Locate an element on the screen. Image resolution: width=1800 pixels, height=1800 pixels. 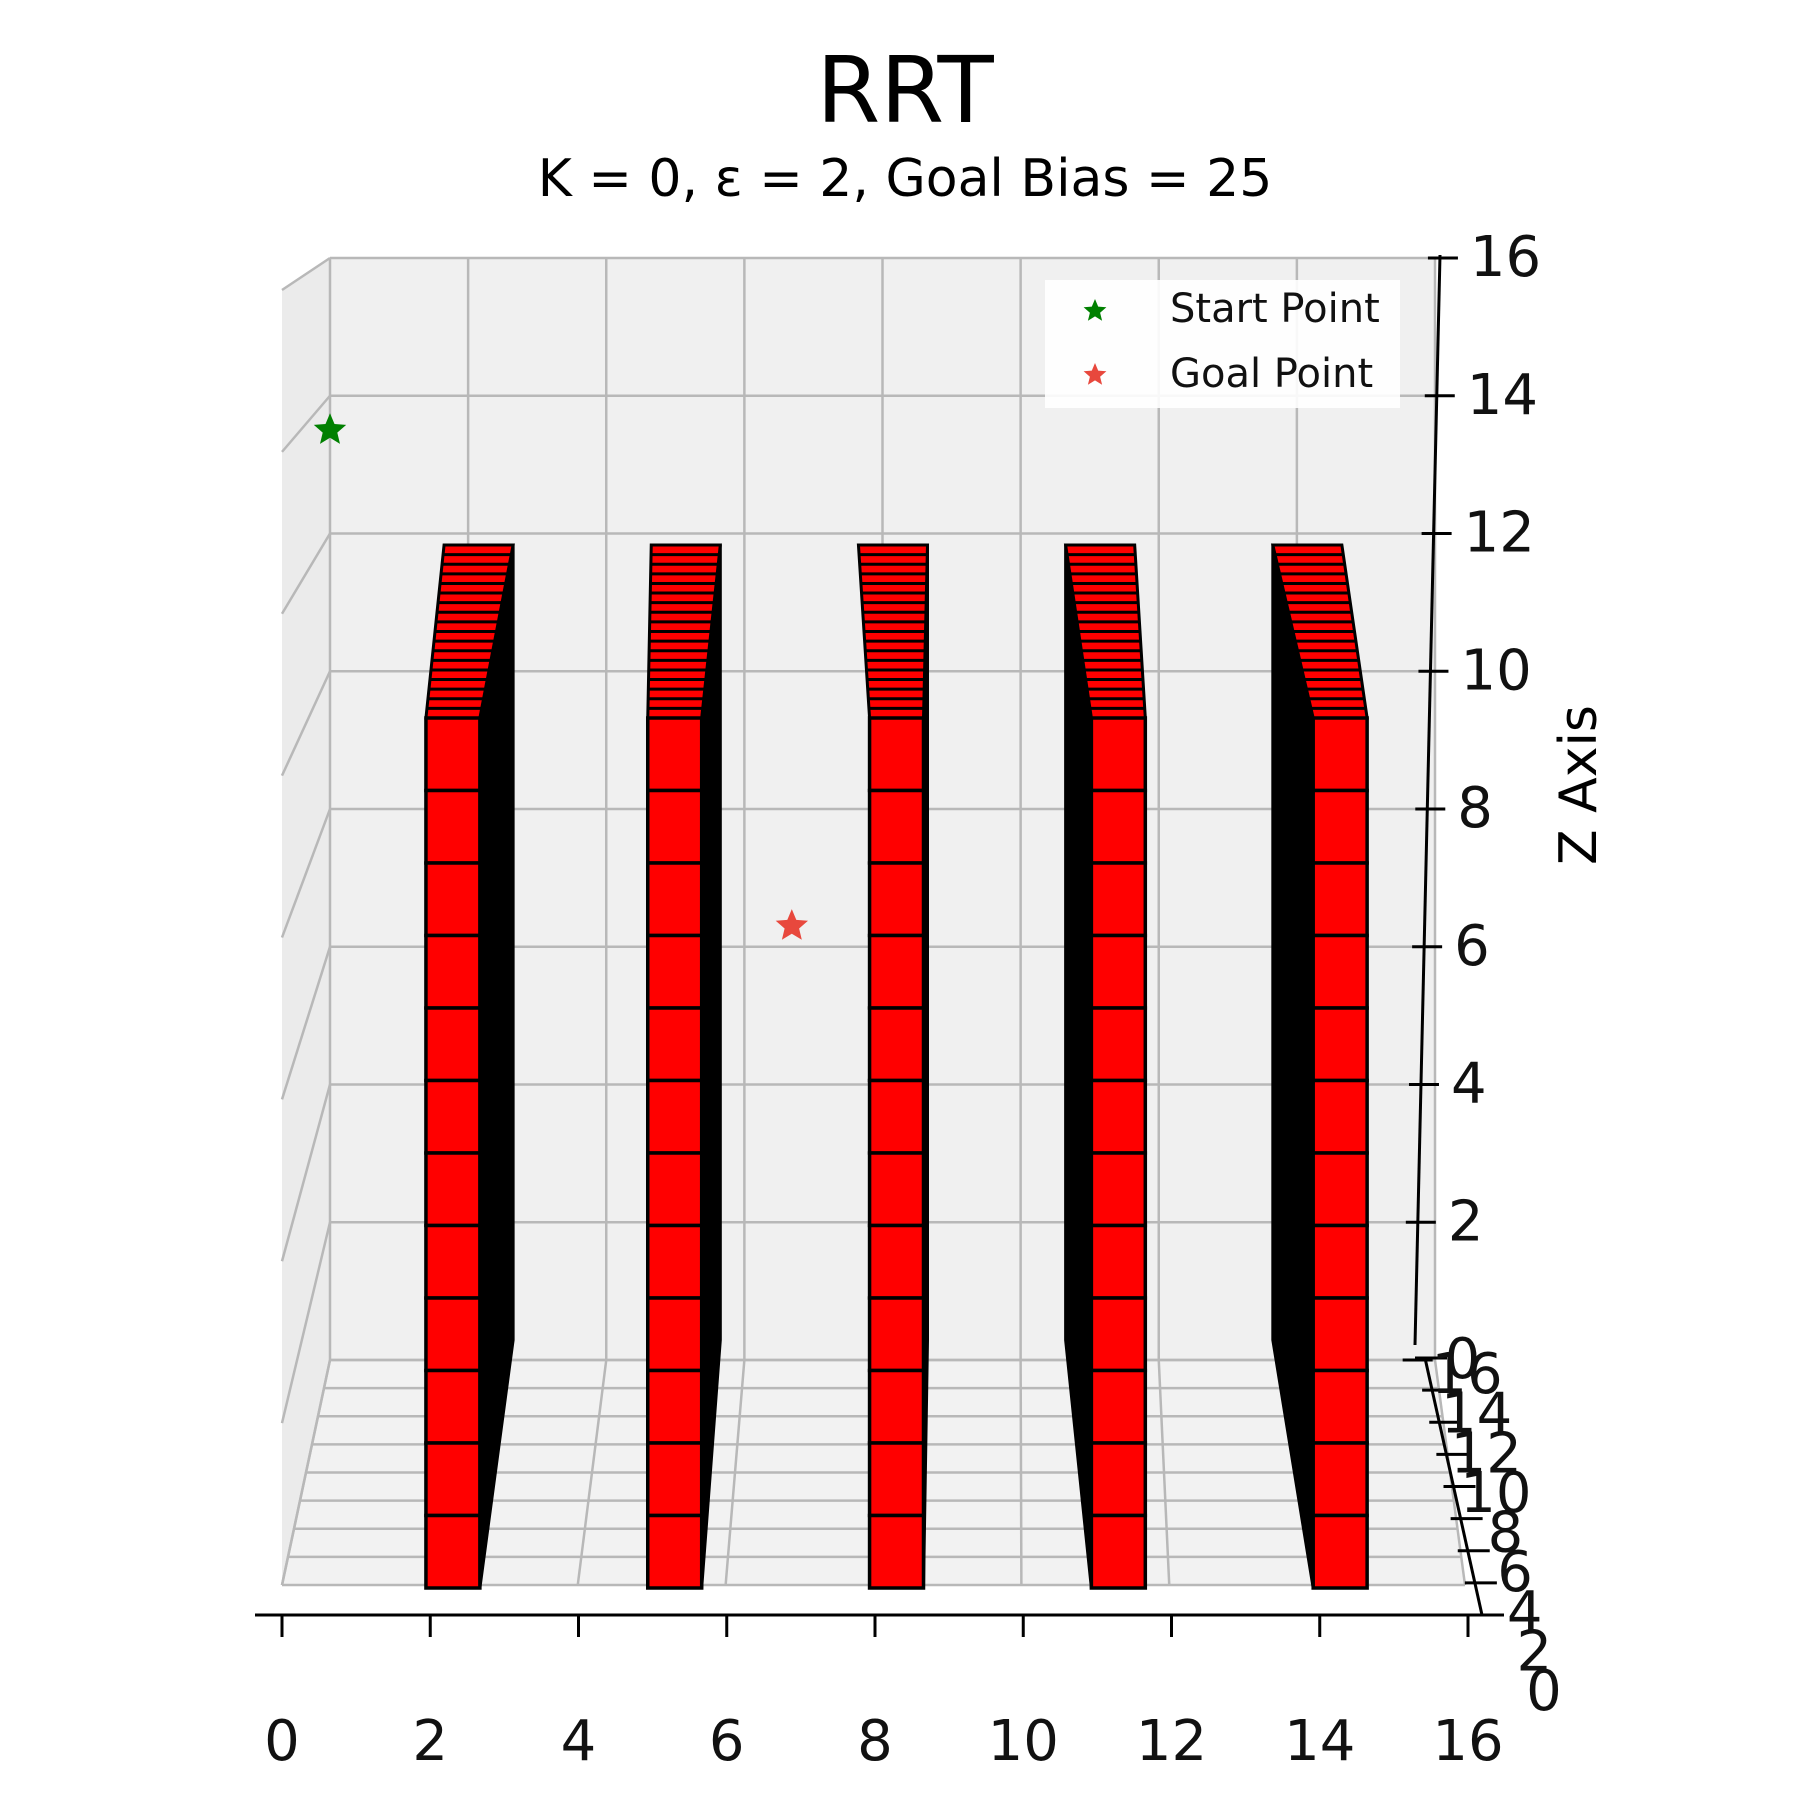
z-axis-label: Z Axis is located at coordinates (1579, 785).